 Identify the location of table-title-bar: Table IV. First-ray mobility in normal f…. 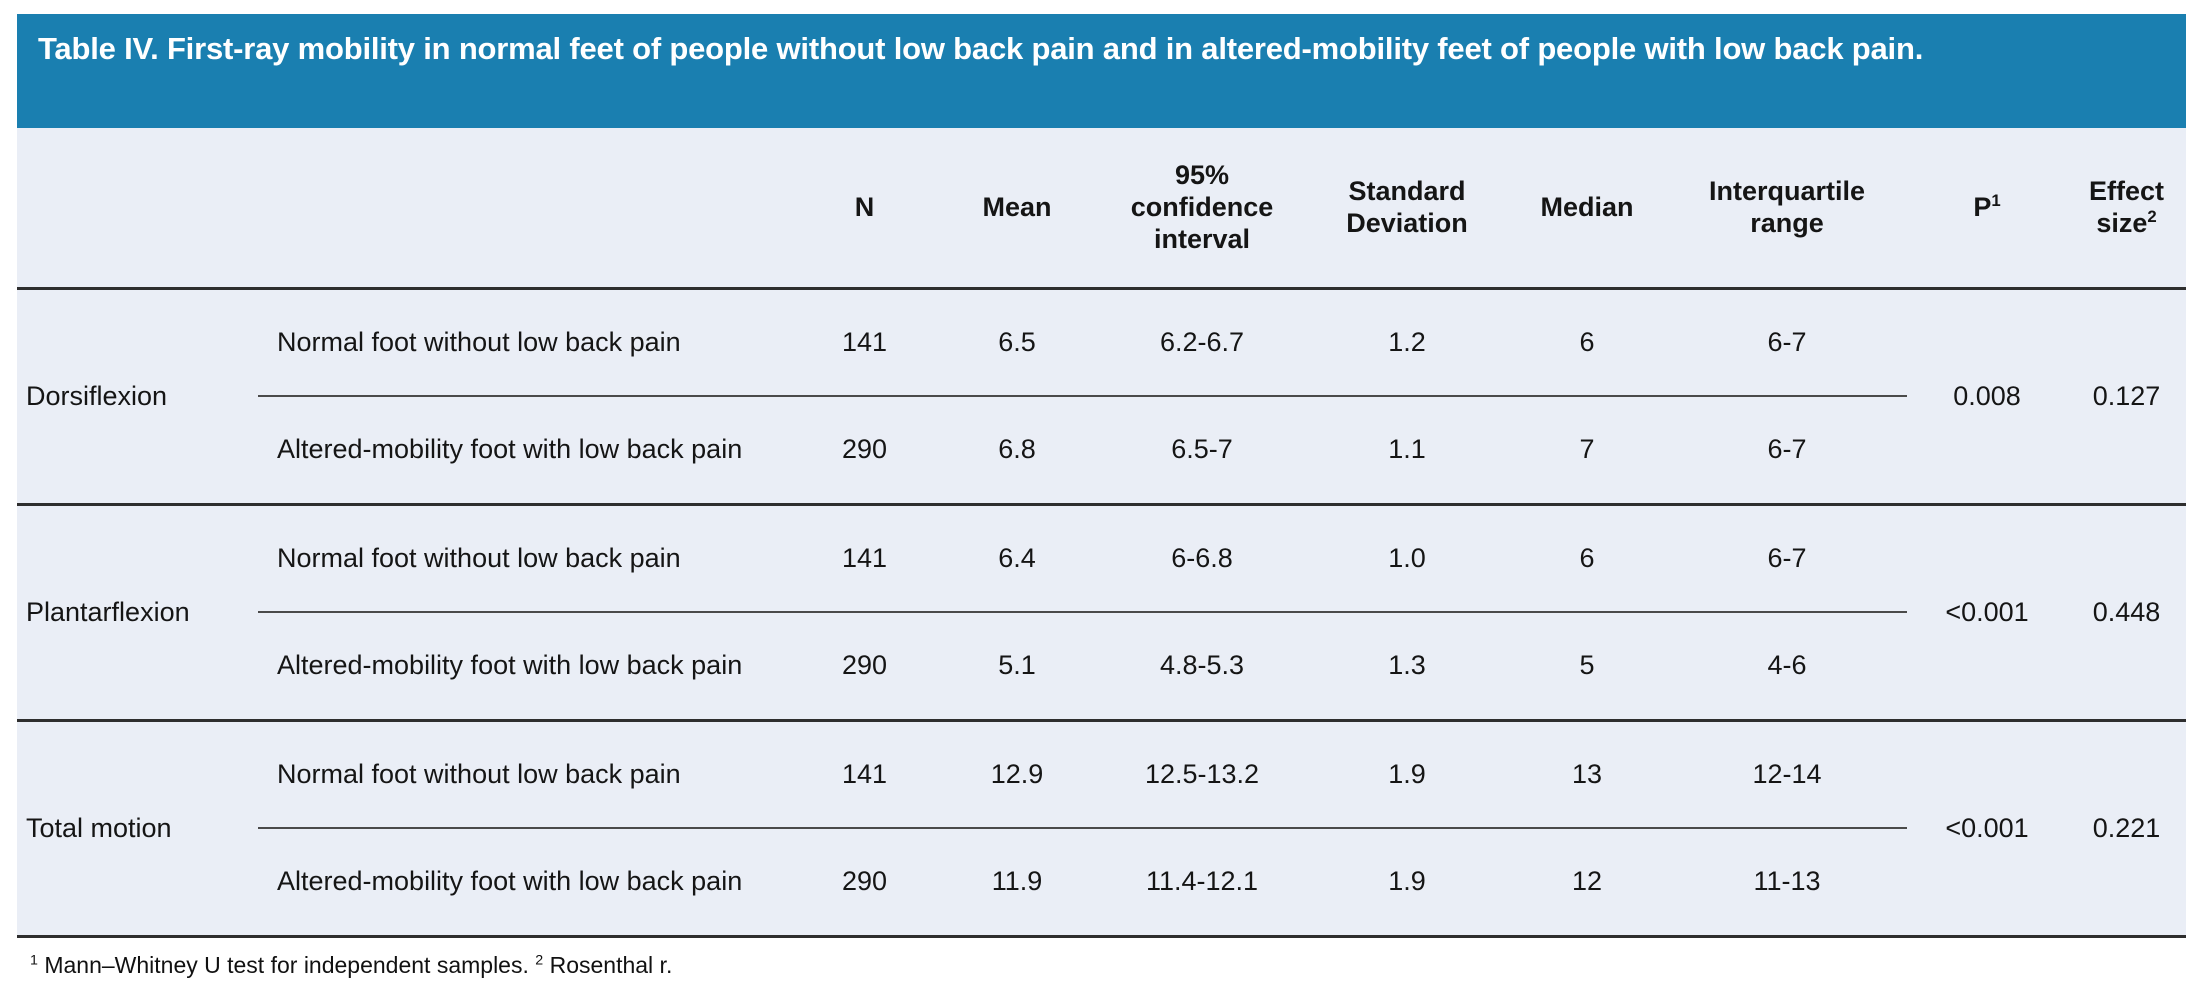
(1101, 71).